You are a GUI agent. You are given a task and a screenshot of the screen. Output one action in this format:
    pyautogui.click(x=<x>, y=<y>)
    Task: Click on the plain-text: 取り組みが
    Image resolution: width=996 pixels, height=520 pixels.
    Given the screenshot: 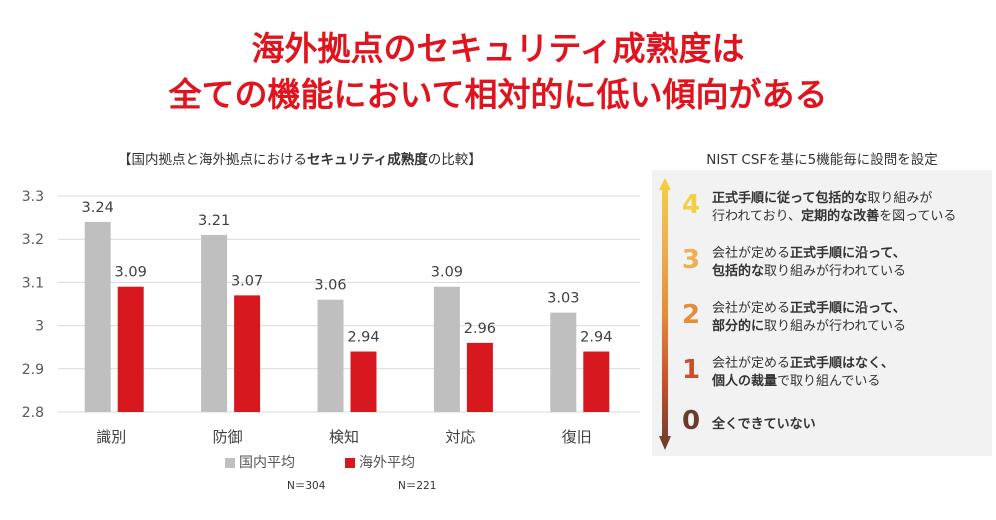 What is the action you would take?
    pyautogui.click(x=900, y=198)
    